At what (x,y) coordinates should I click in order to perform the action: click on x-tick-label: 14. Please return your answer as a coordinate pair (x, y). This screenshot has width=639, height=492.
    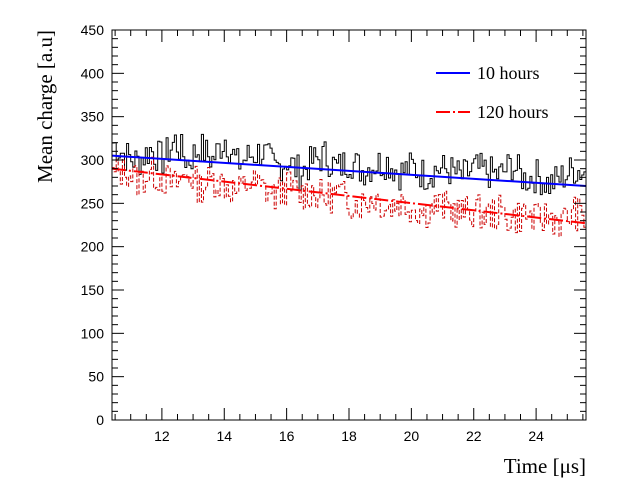
    Looking at the image, I should click on (224, 436).